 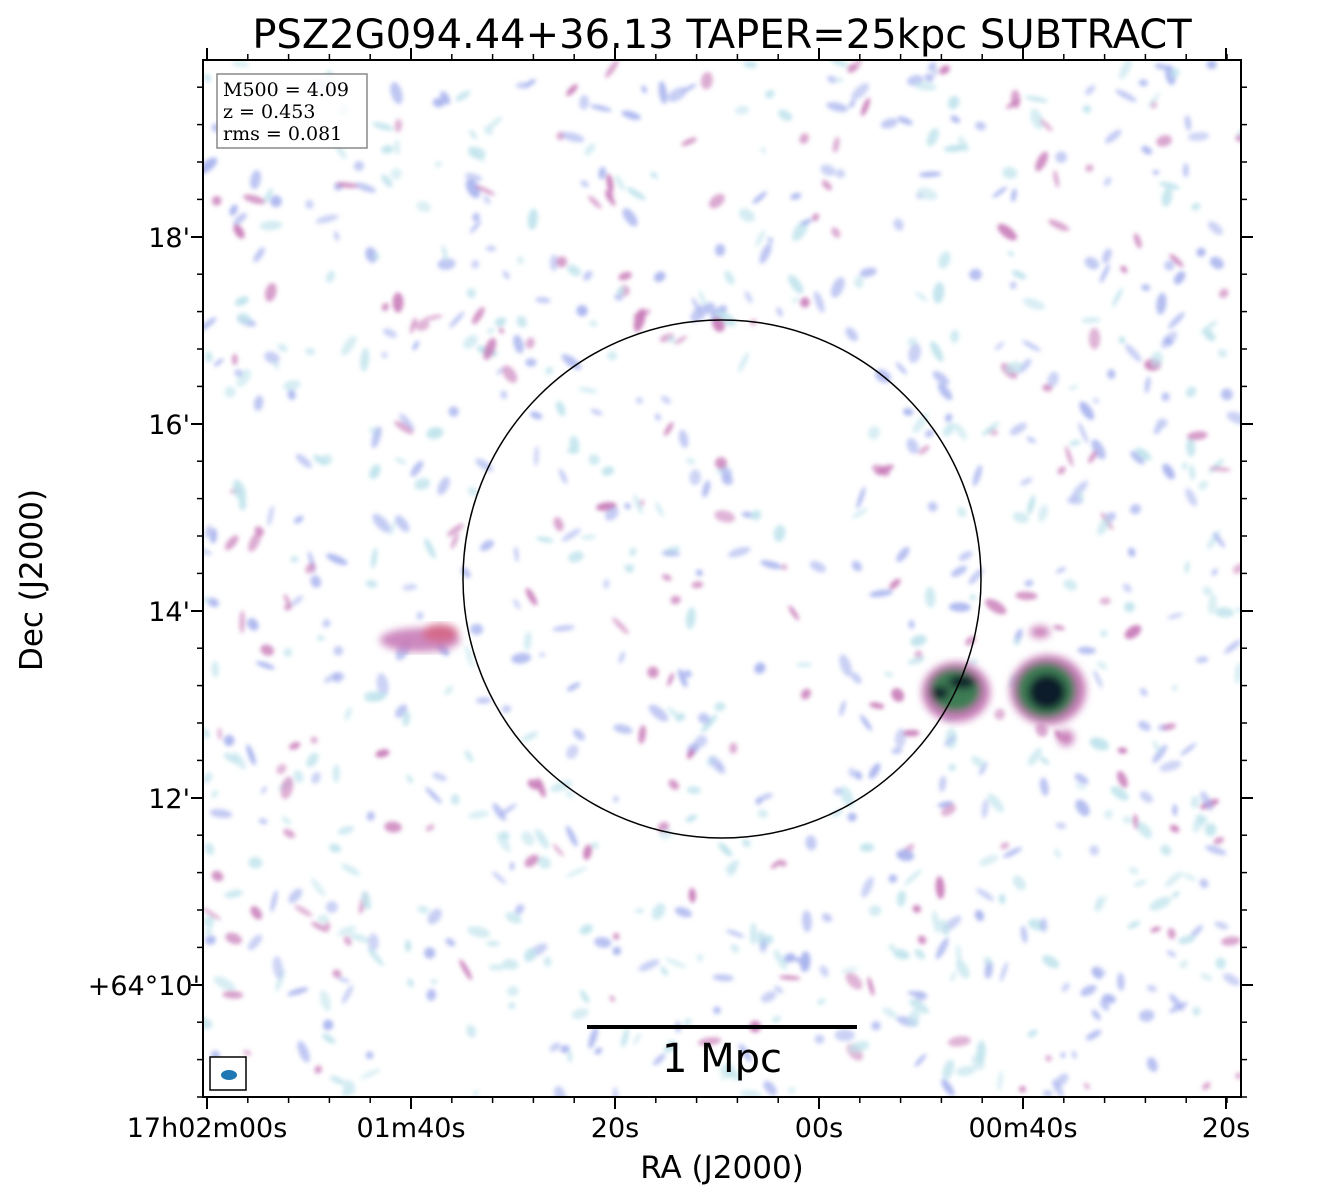 I want to click on x-tick-label: 00s, so click(x=819, y=1128).